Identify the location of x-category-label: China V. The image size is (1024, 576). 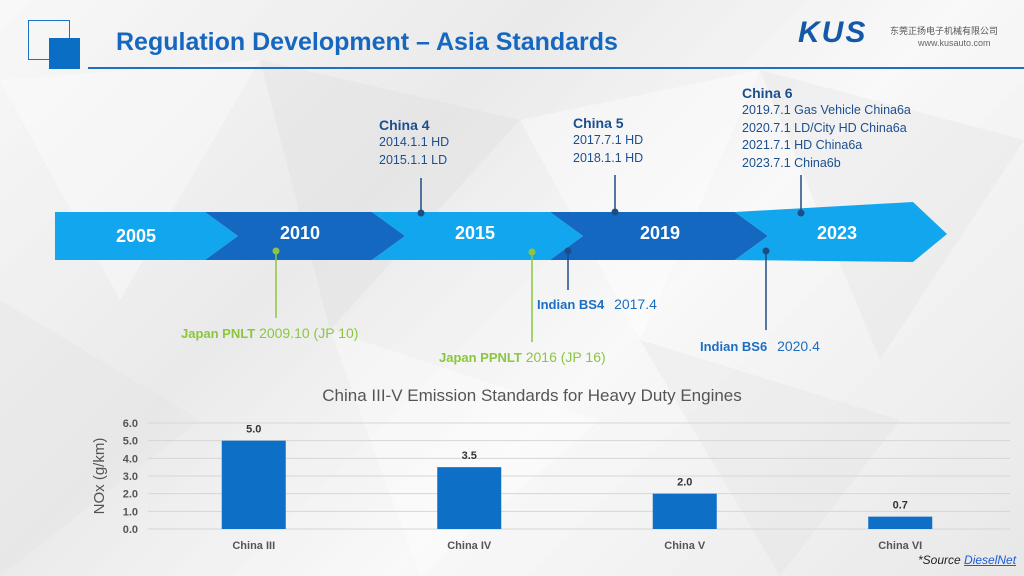
(685, 546).